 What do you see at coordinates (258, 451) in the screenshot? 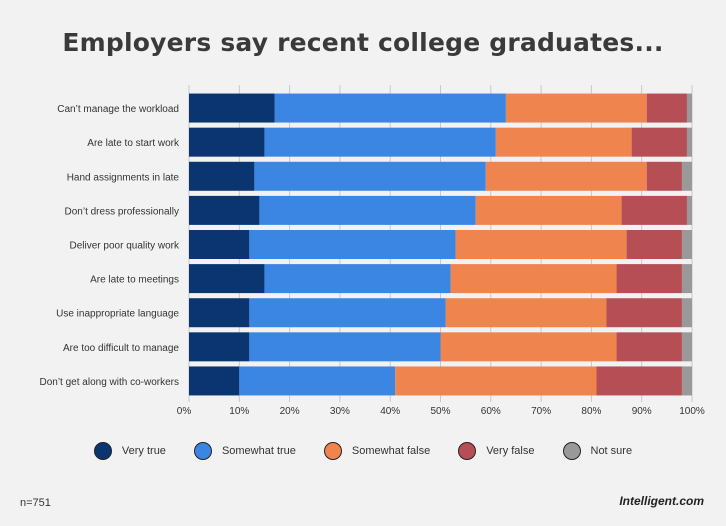
I see `legend-label: Somewhat true` at bounding box center [258, 451].